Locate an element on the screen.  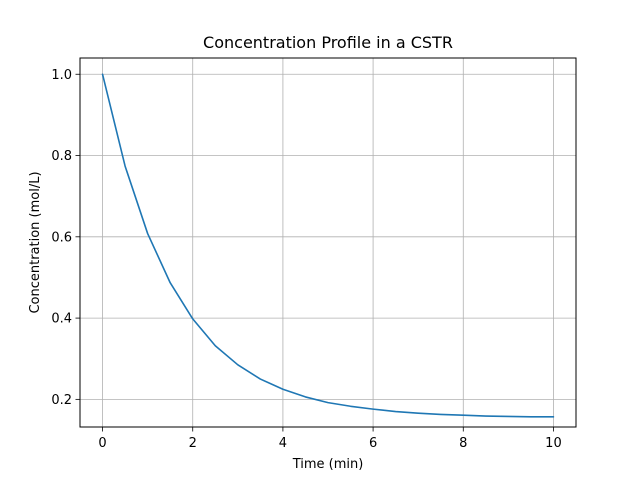
x-tick-label: 6 is located at coordinates (373, 443).